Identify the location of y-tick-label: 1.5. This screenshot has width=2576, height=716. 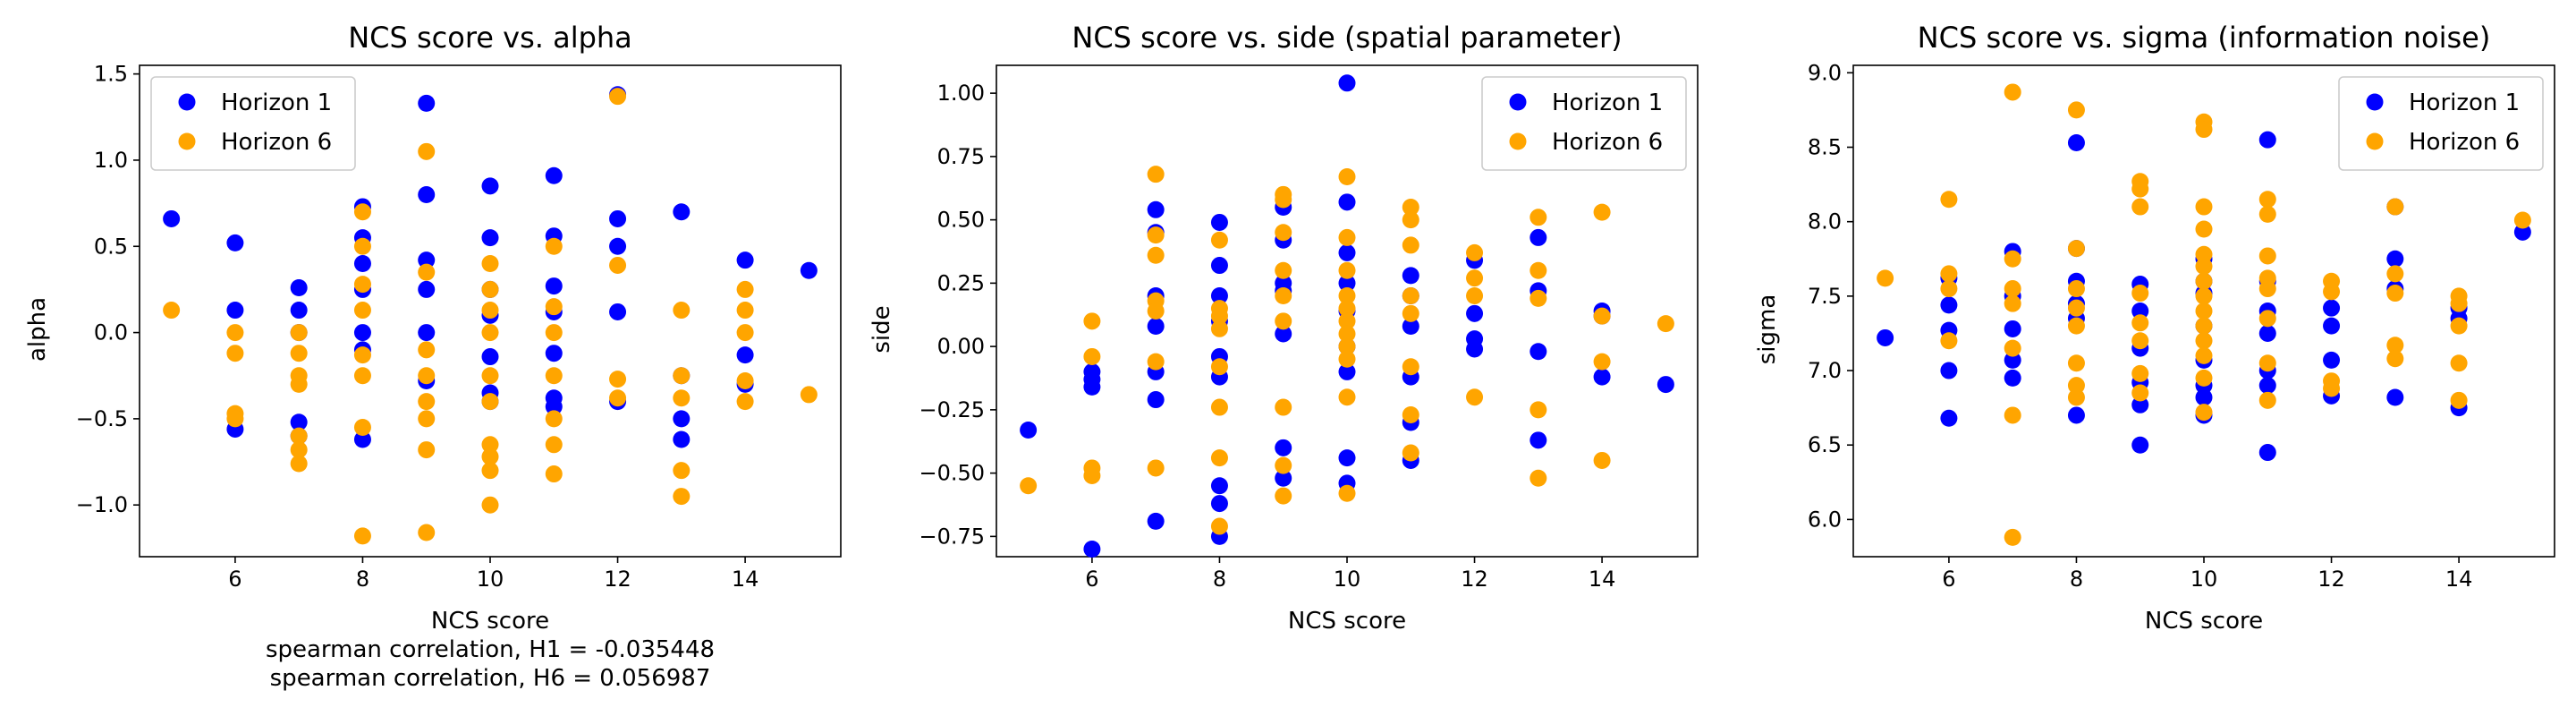
(111, 74).